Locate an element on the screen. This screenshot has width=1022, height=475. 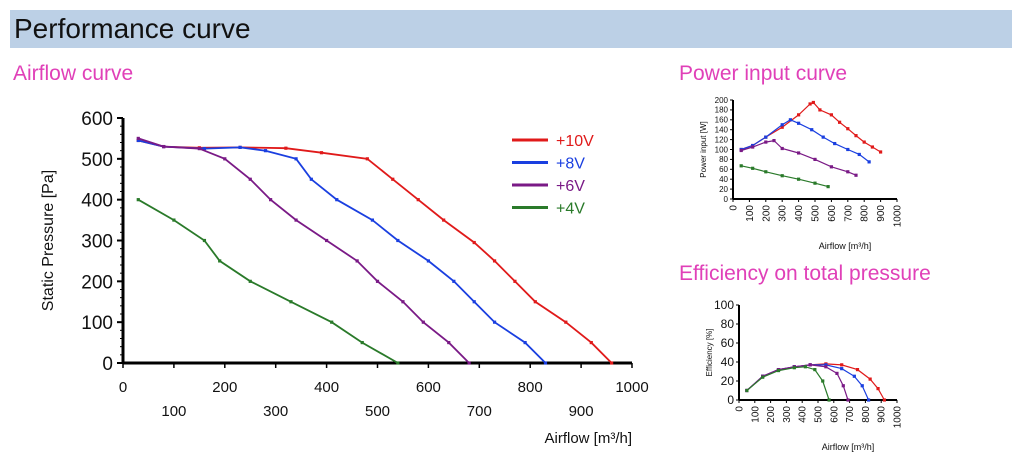
power-y-tick-label: 20 is located at coordinates (723, 189).